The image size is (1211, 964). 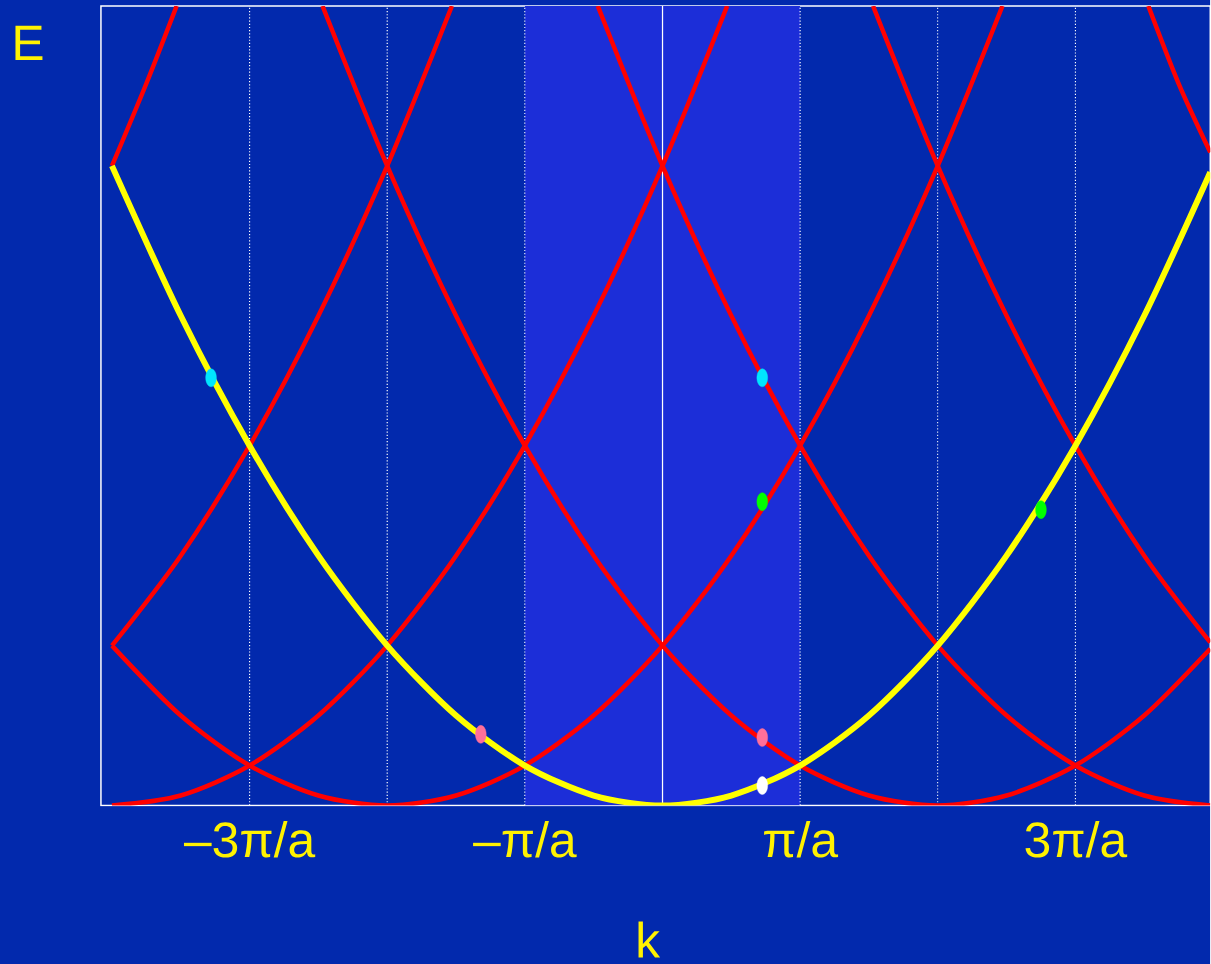 What do you see at coordinates (29, 42) in the screenshot?
I see `y-axis-title: E` at bounding box center [29, 42].